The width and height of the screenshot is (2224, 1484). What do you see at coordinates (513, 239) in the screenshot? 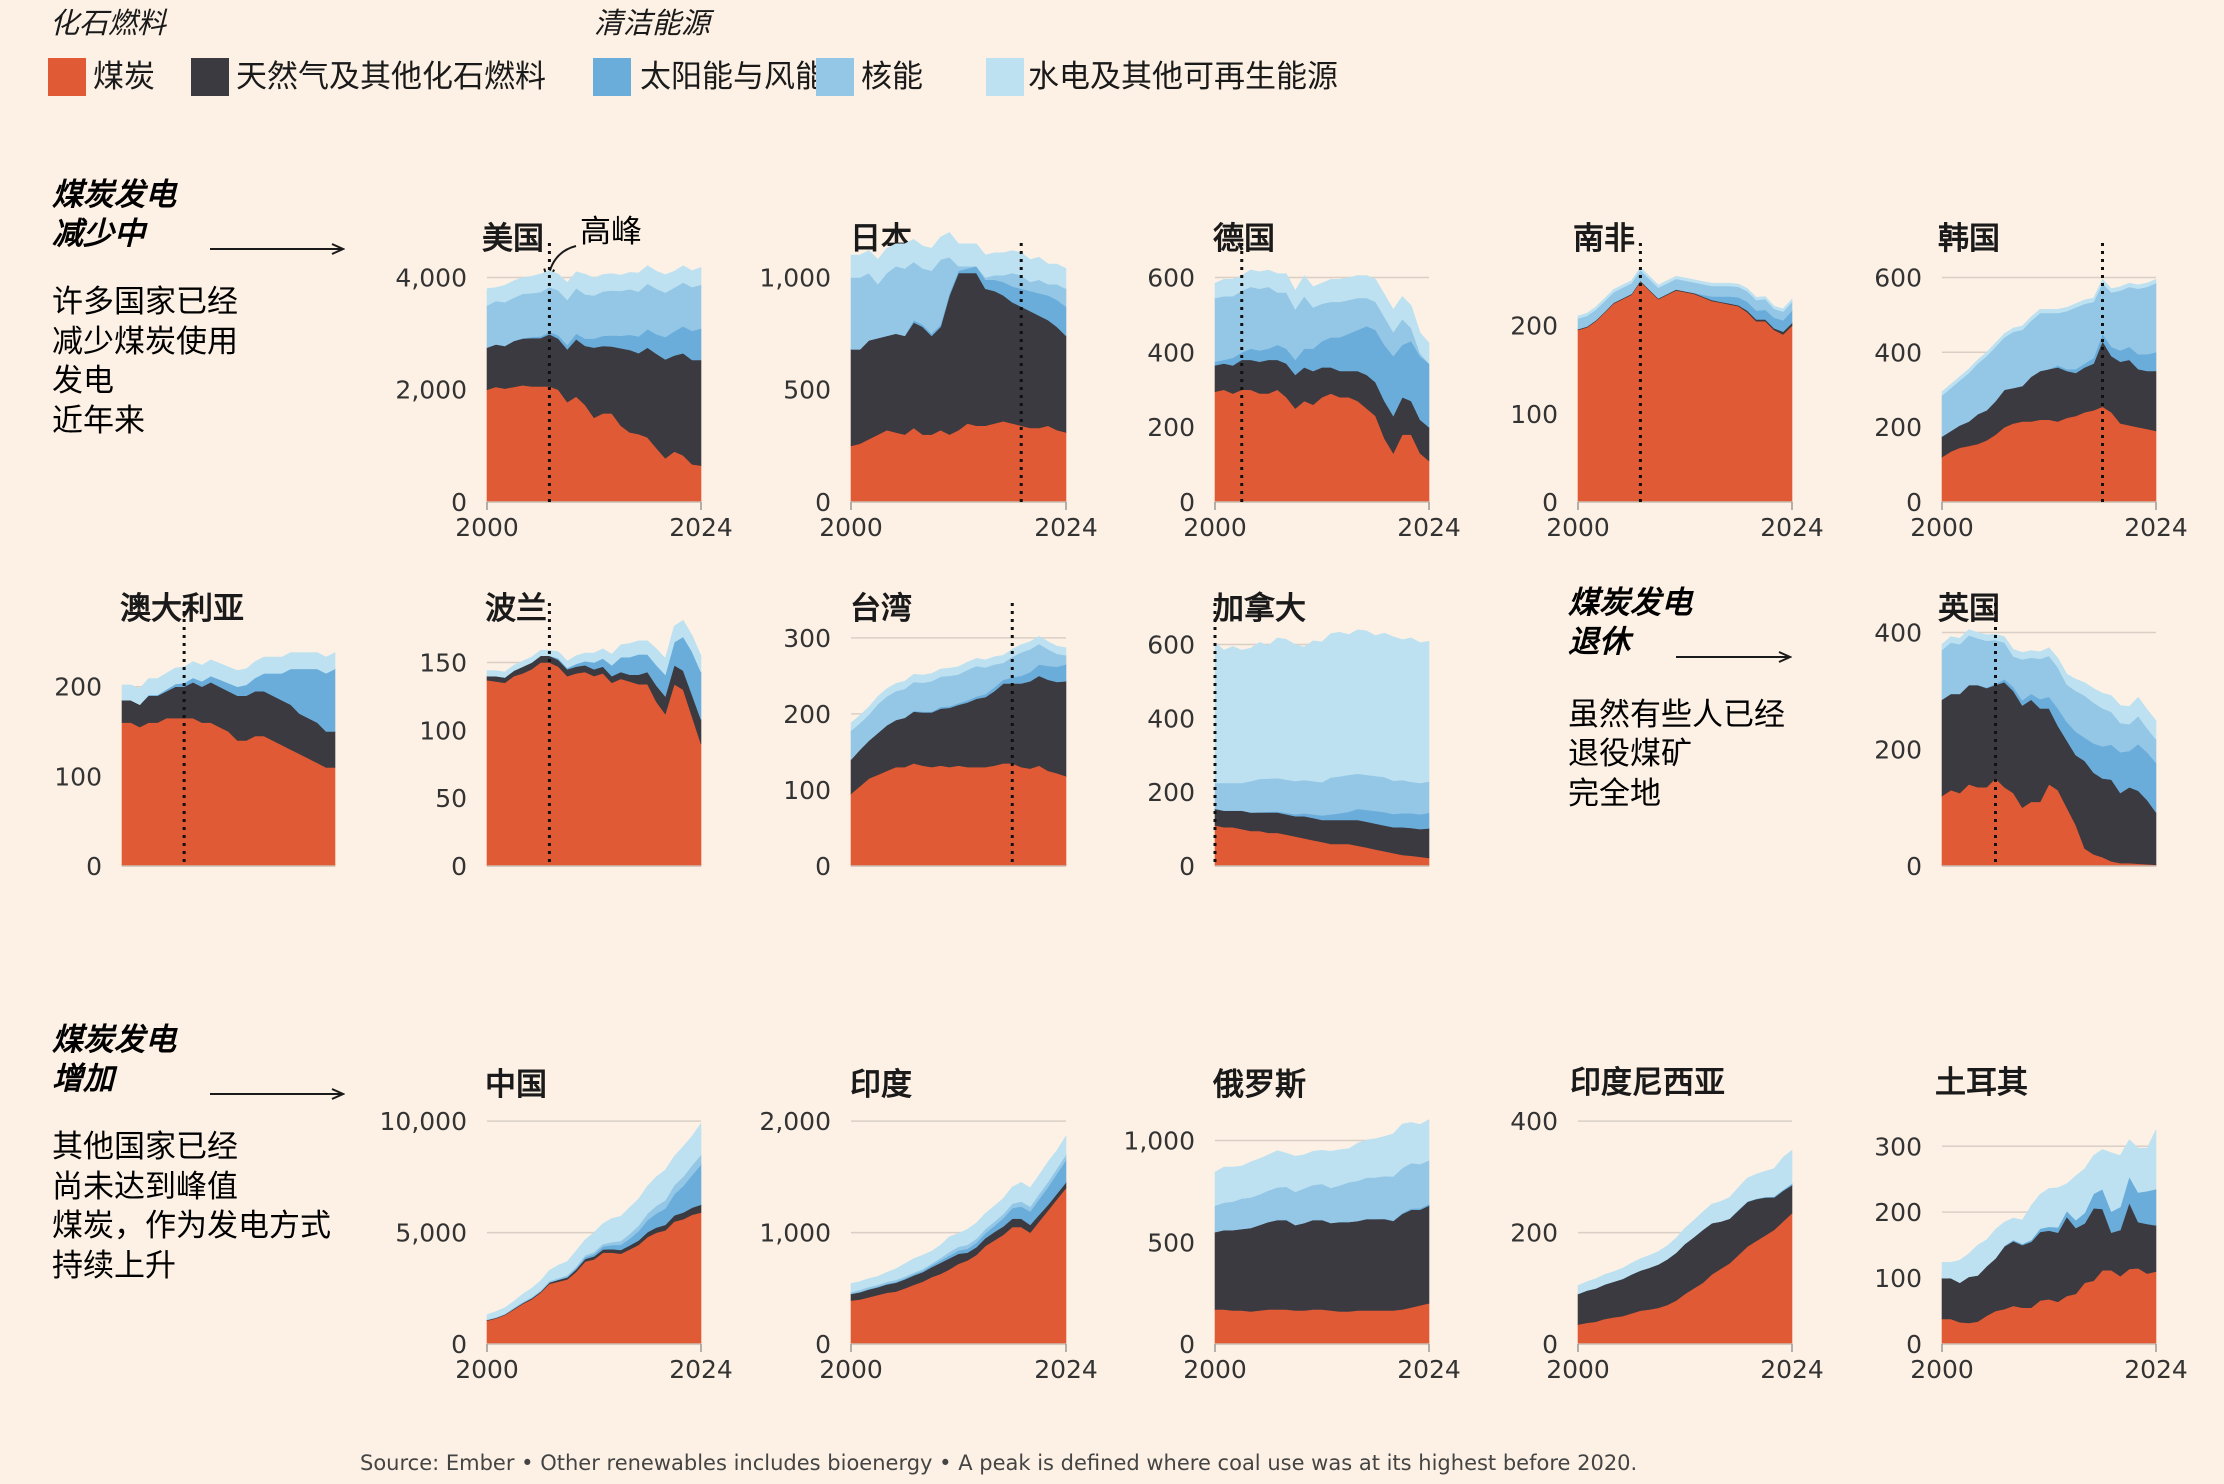
I see `chart-title: 美国` at bounding box center [513, 239].